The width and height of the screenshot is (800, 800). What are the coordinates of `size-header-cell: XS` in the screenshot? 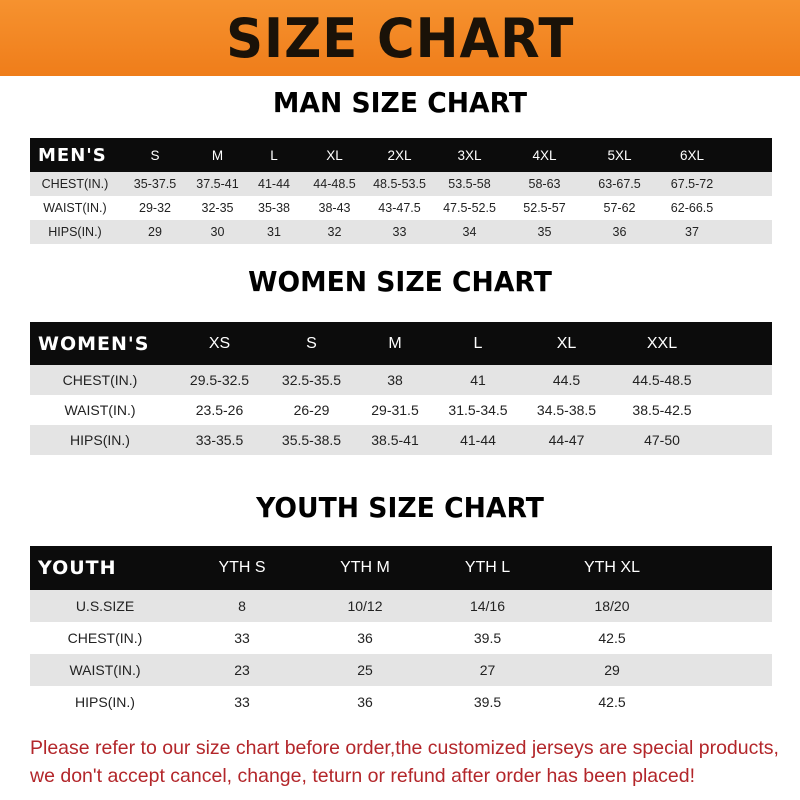 It's located at (219, 343).